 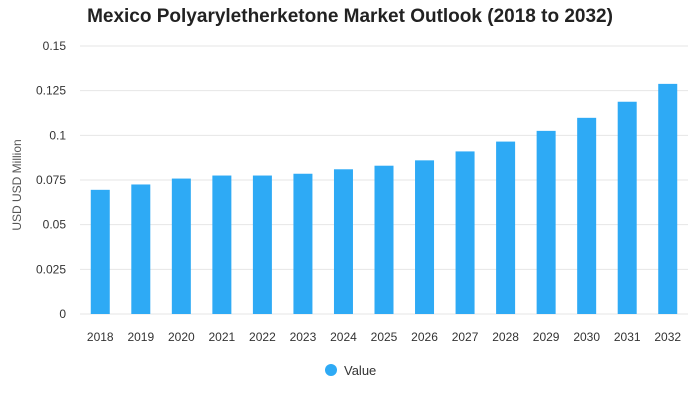 What do you see at coordinates (222, 337) in the screenshot?
I see `x-tick-label: 2021` at bounding box center [222, 337].